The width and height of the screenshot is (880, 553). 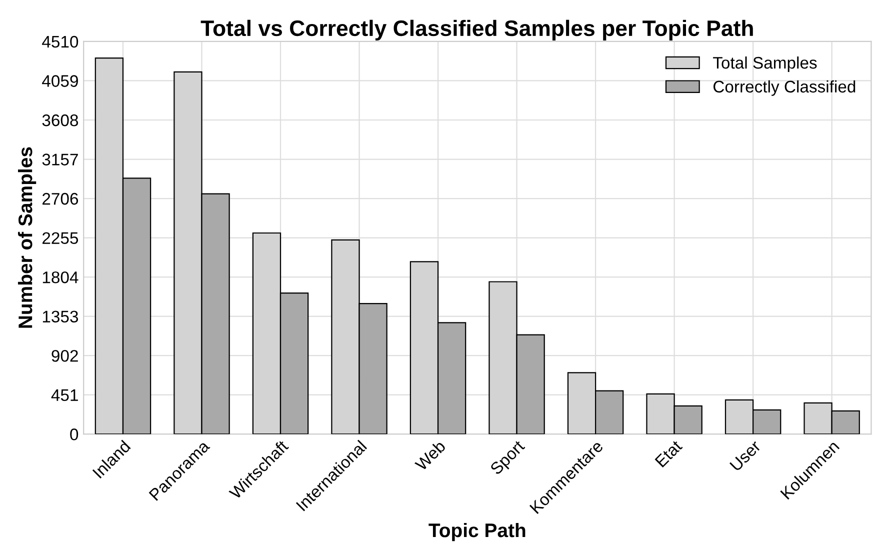 What do you see at coordinates (784, 88) in the screenshot?
I see `legend-label: Correctly Classified` at bounding box center [784, 88].